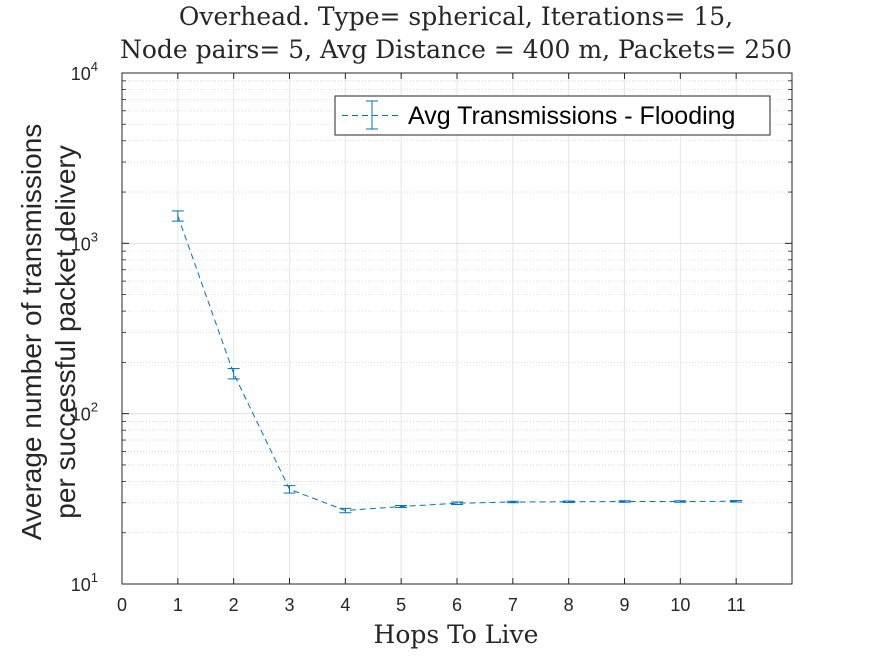 This screenshot has height=656, width=875. Describe the element at coordinates (569, 605) in the screenshot. I see `x-tick-label: 8` at that location.